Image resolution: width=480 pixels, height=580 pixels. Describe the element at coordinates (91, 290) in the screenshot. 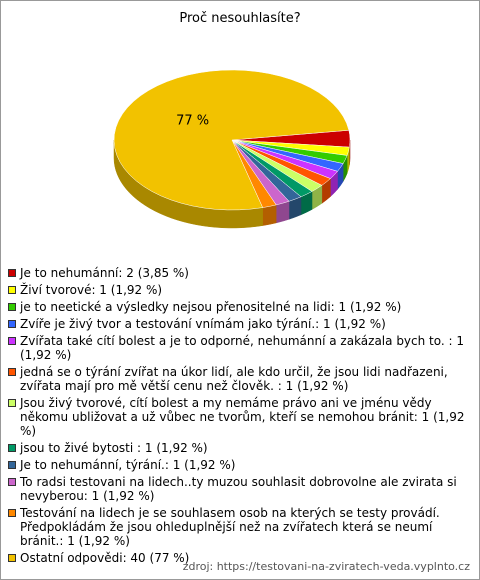

I see `legend-label: Živí tvorové: 1 (1,92 %)` at that location.